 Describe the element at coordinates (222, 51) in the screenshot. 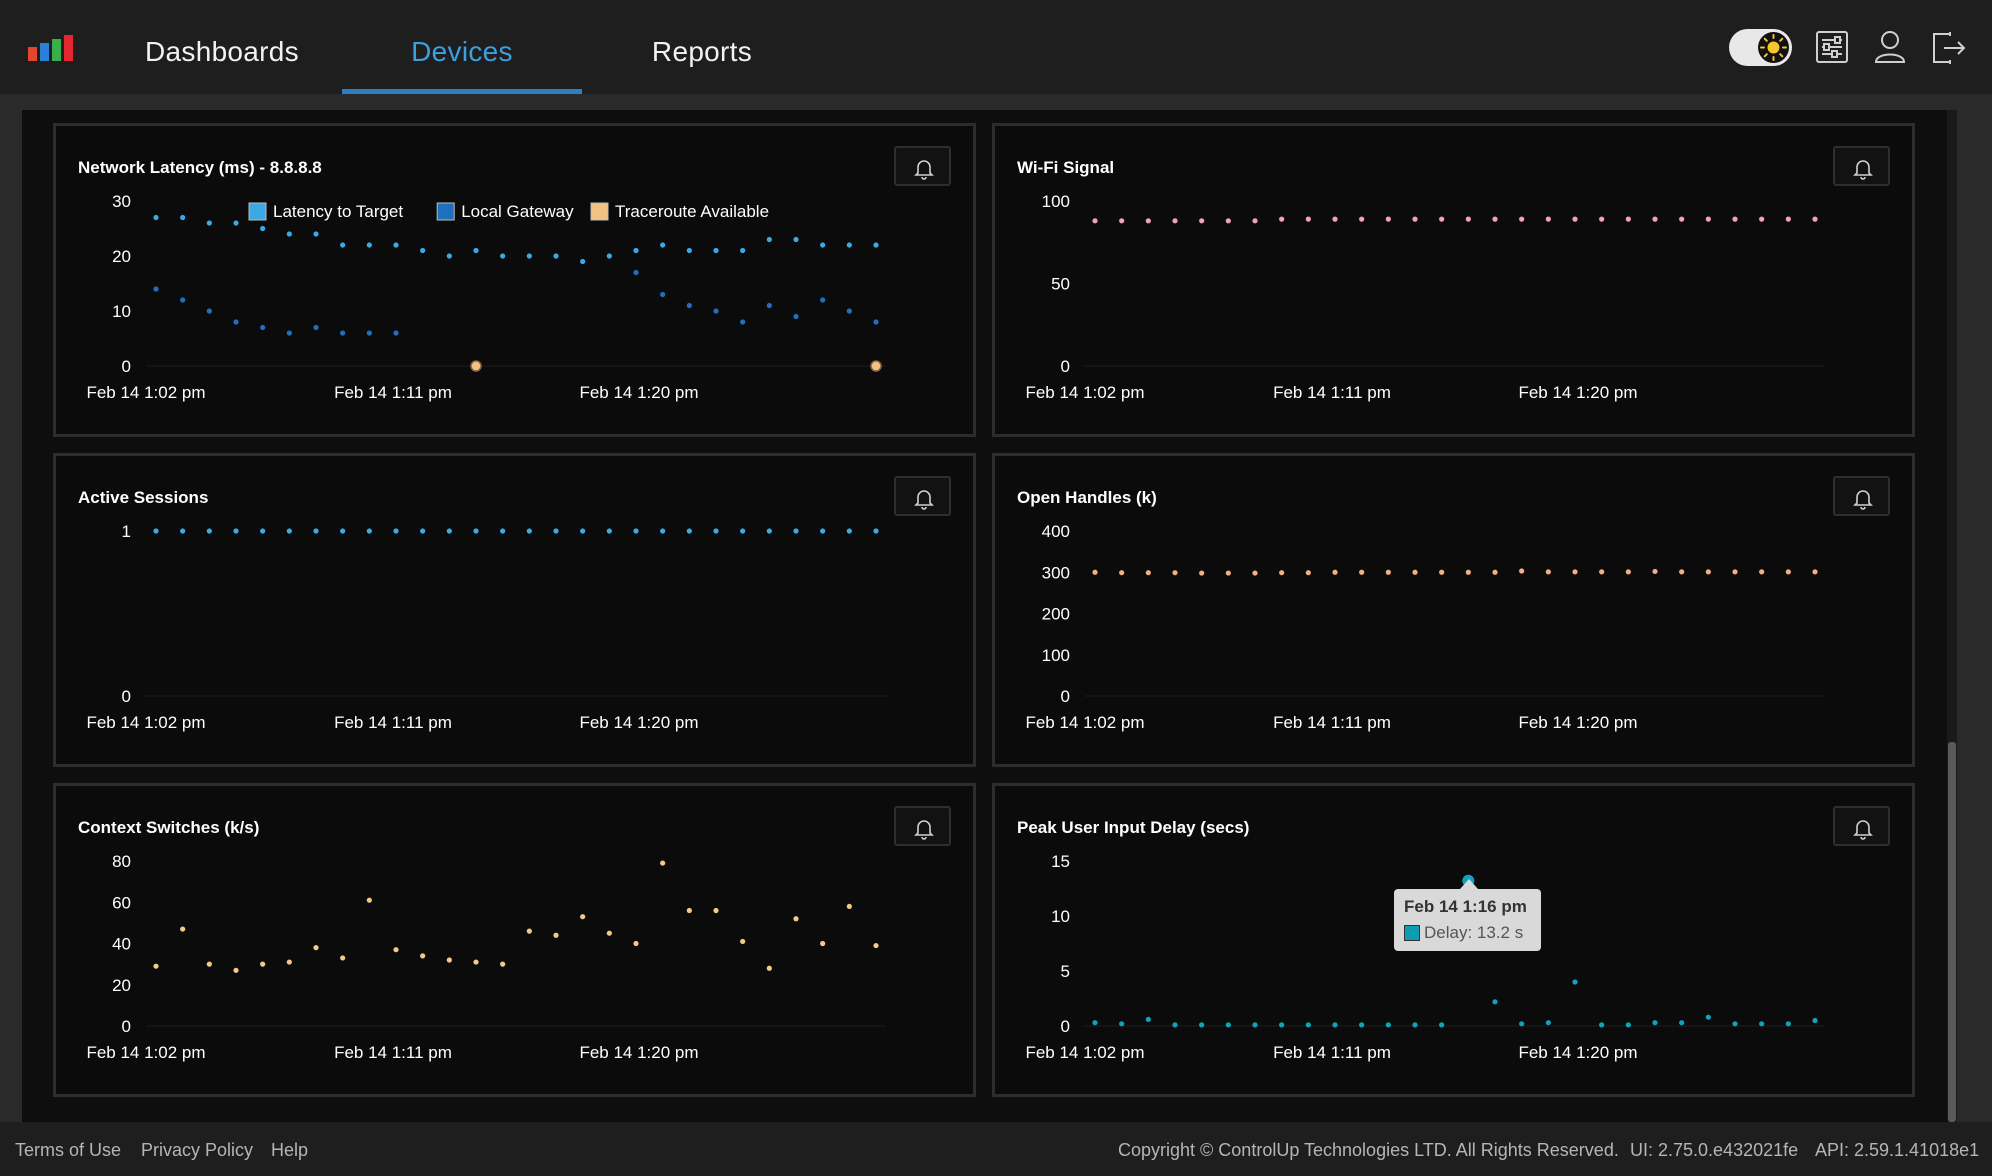

I see `tab-dashboards: Dashboards` at that location.